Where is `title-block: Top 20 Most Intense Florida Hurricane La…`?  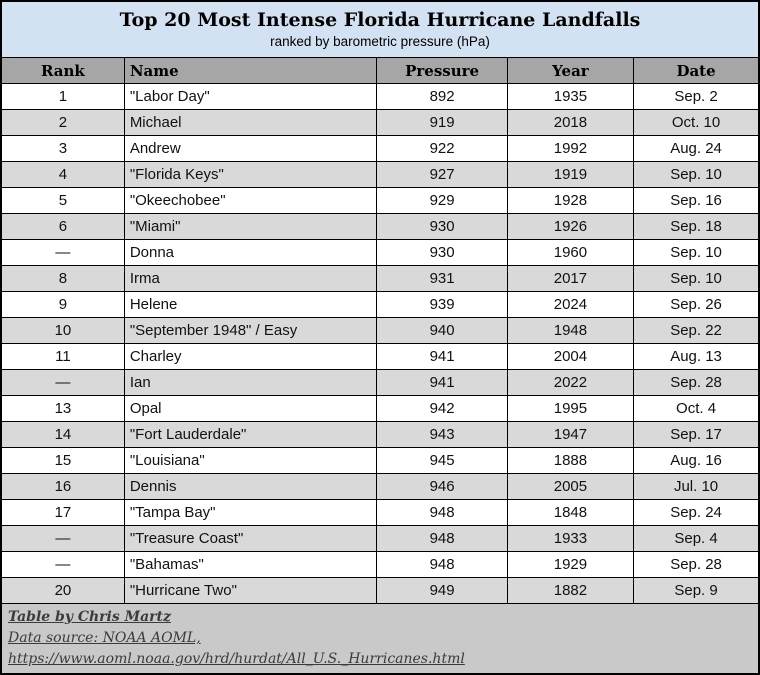 title-block: Top 20 Most Intense Florida Hurricane La… is located at coordinates (380, 29).